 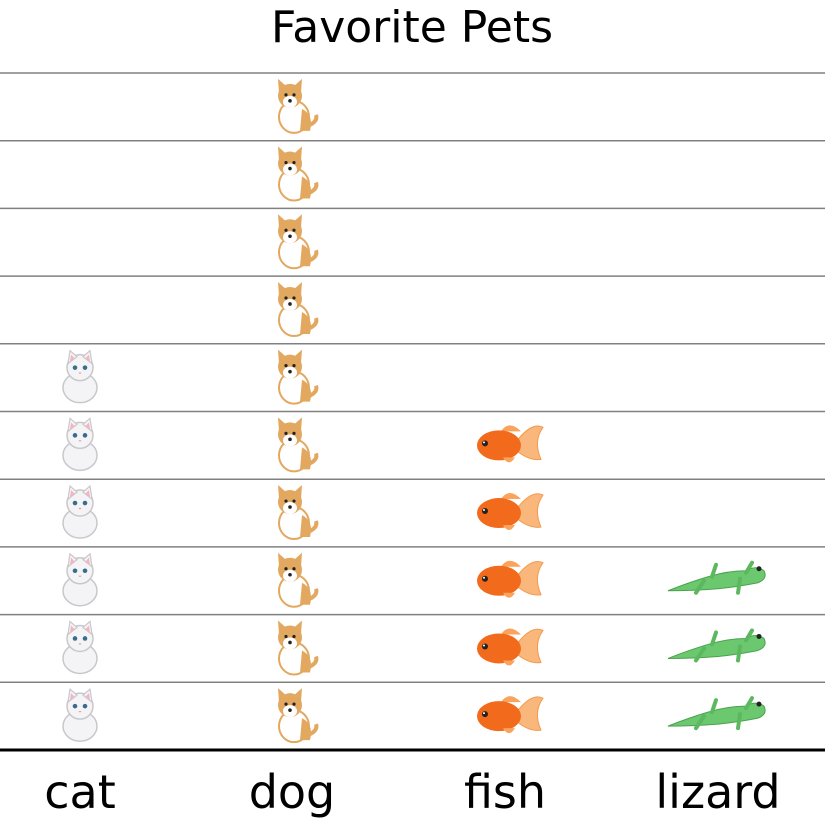 What do you see at coordinates (80, 792) in the screenshot?
I see `category-label-cat: cat` at bounding box center [80, 792].